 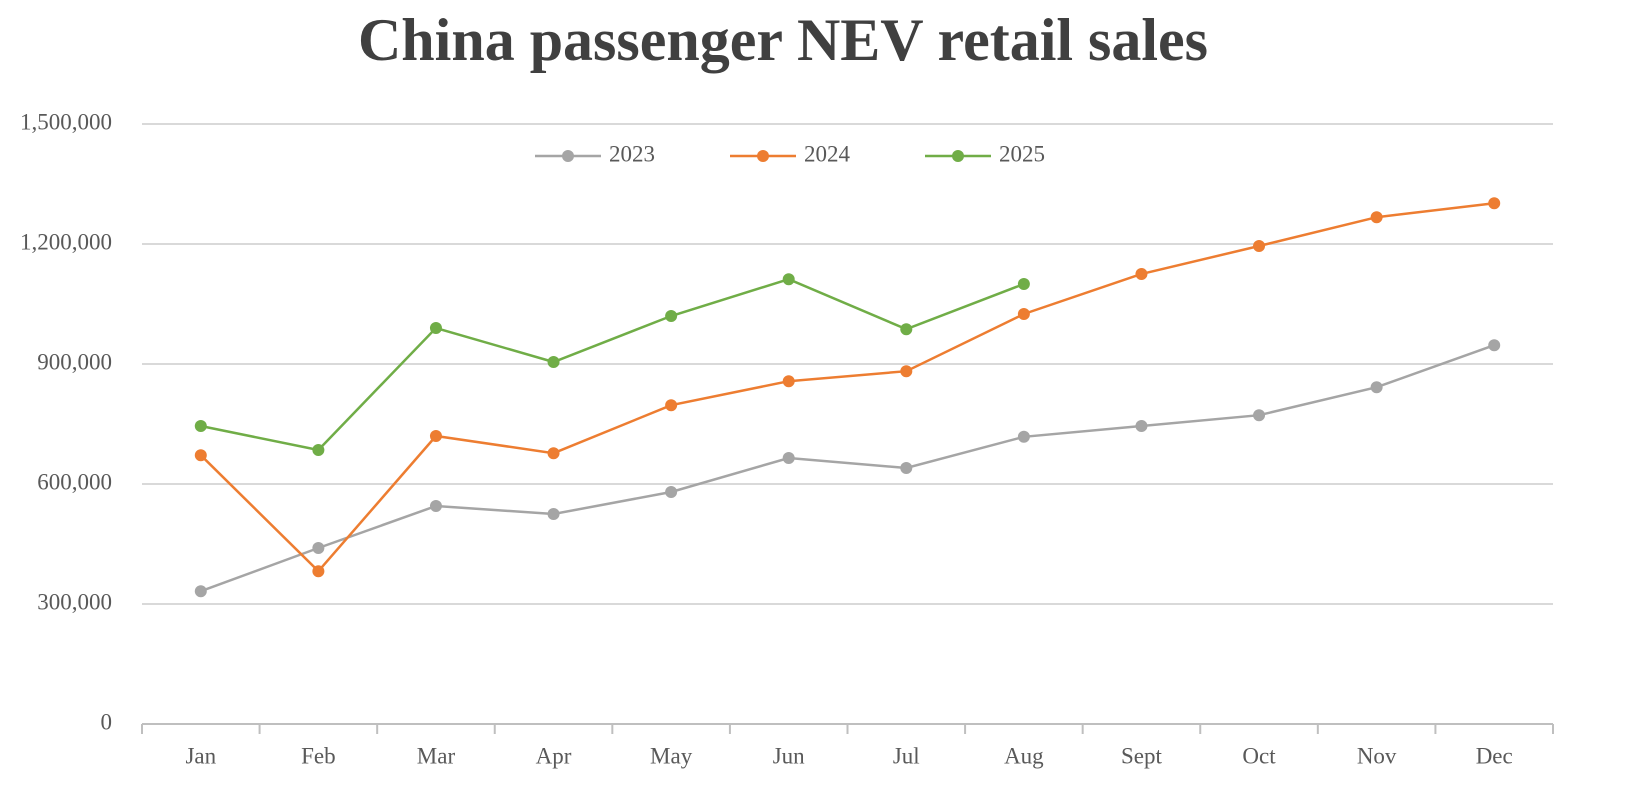 What do you see at coordinates (1142, 755) in the screenshot?
I see `x-tick-label: Sept` at bounding box center [1142, 755].